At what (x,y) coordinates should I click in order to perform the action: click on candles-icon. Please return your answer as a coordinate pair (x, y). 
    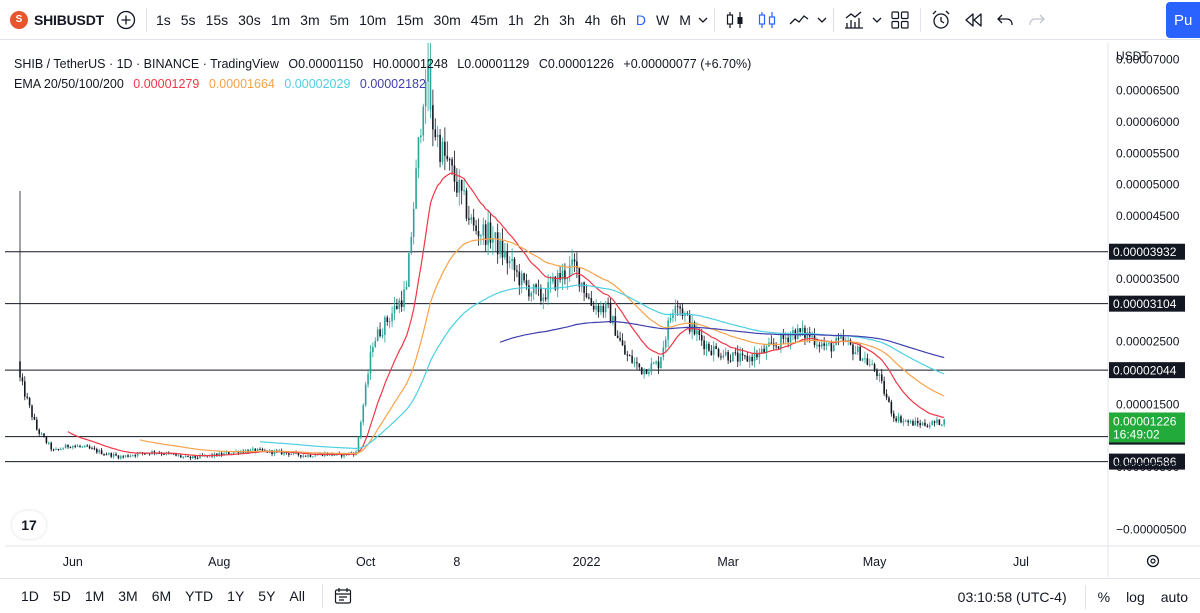
    Looking at the image, I should click on (735, 20).